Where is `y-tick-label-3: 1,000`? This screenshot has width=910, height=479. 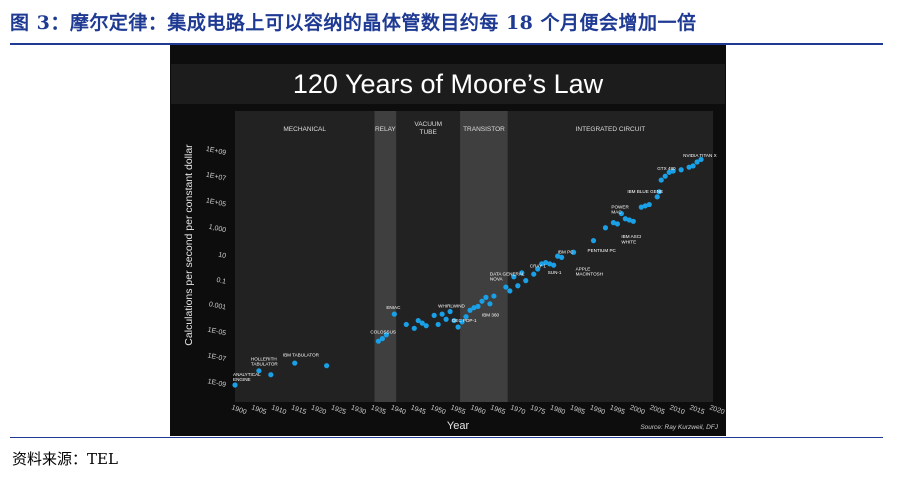
y-tick-label-3: 1,000 is located at coordinates (217, 229).